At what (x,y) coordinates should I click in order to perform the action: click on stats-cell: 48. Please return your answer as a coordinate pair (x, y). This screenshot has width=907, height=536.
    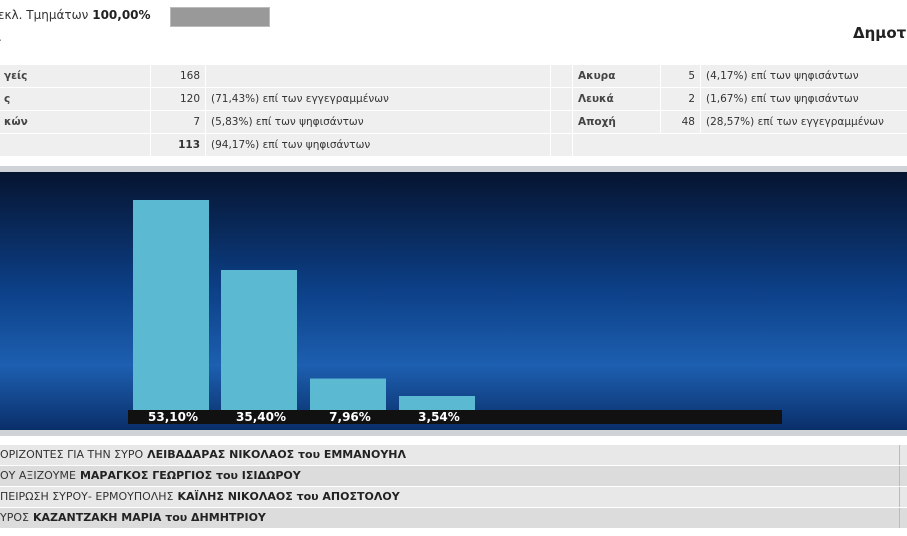
    Looking at the image, I should click on (680, 122).